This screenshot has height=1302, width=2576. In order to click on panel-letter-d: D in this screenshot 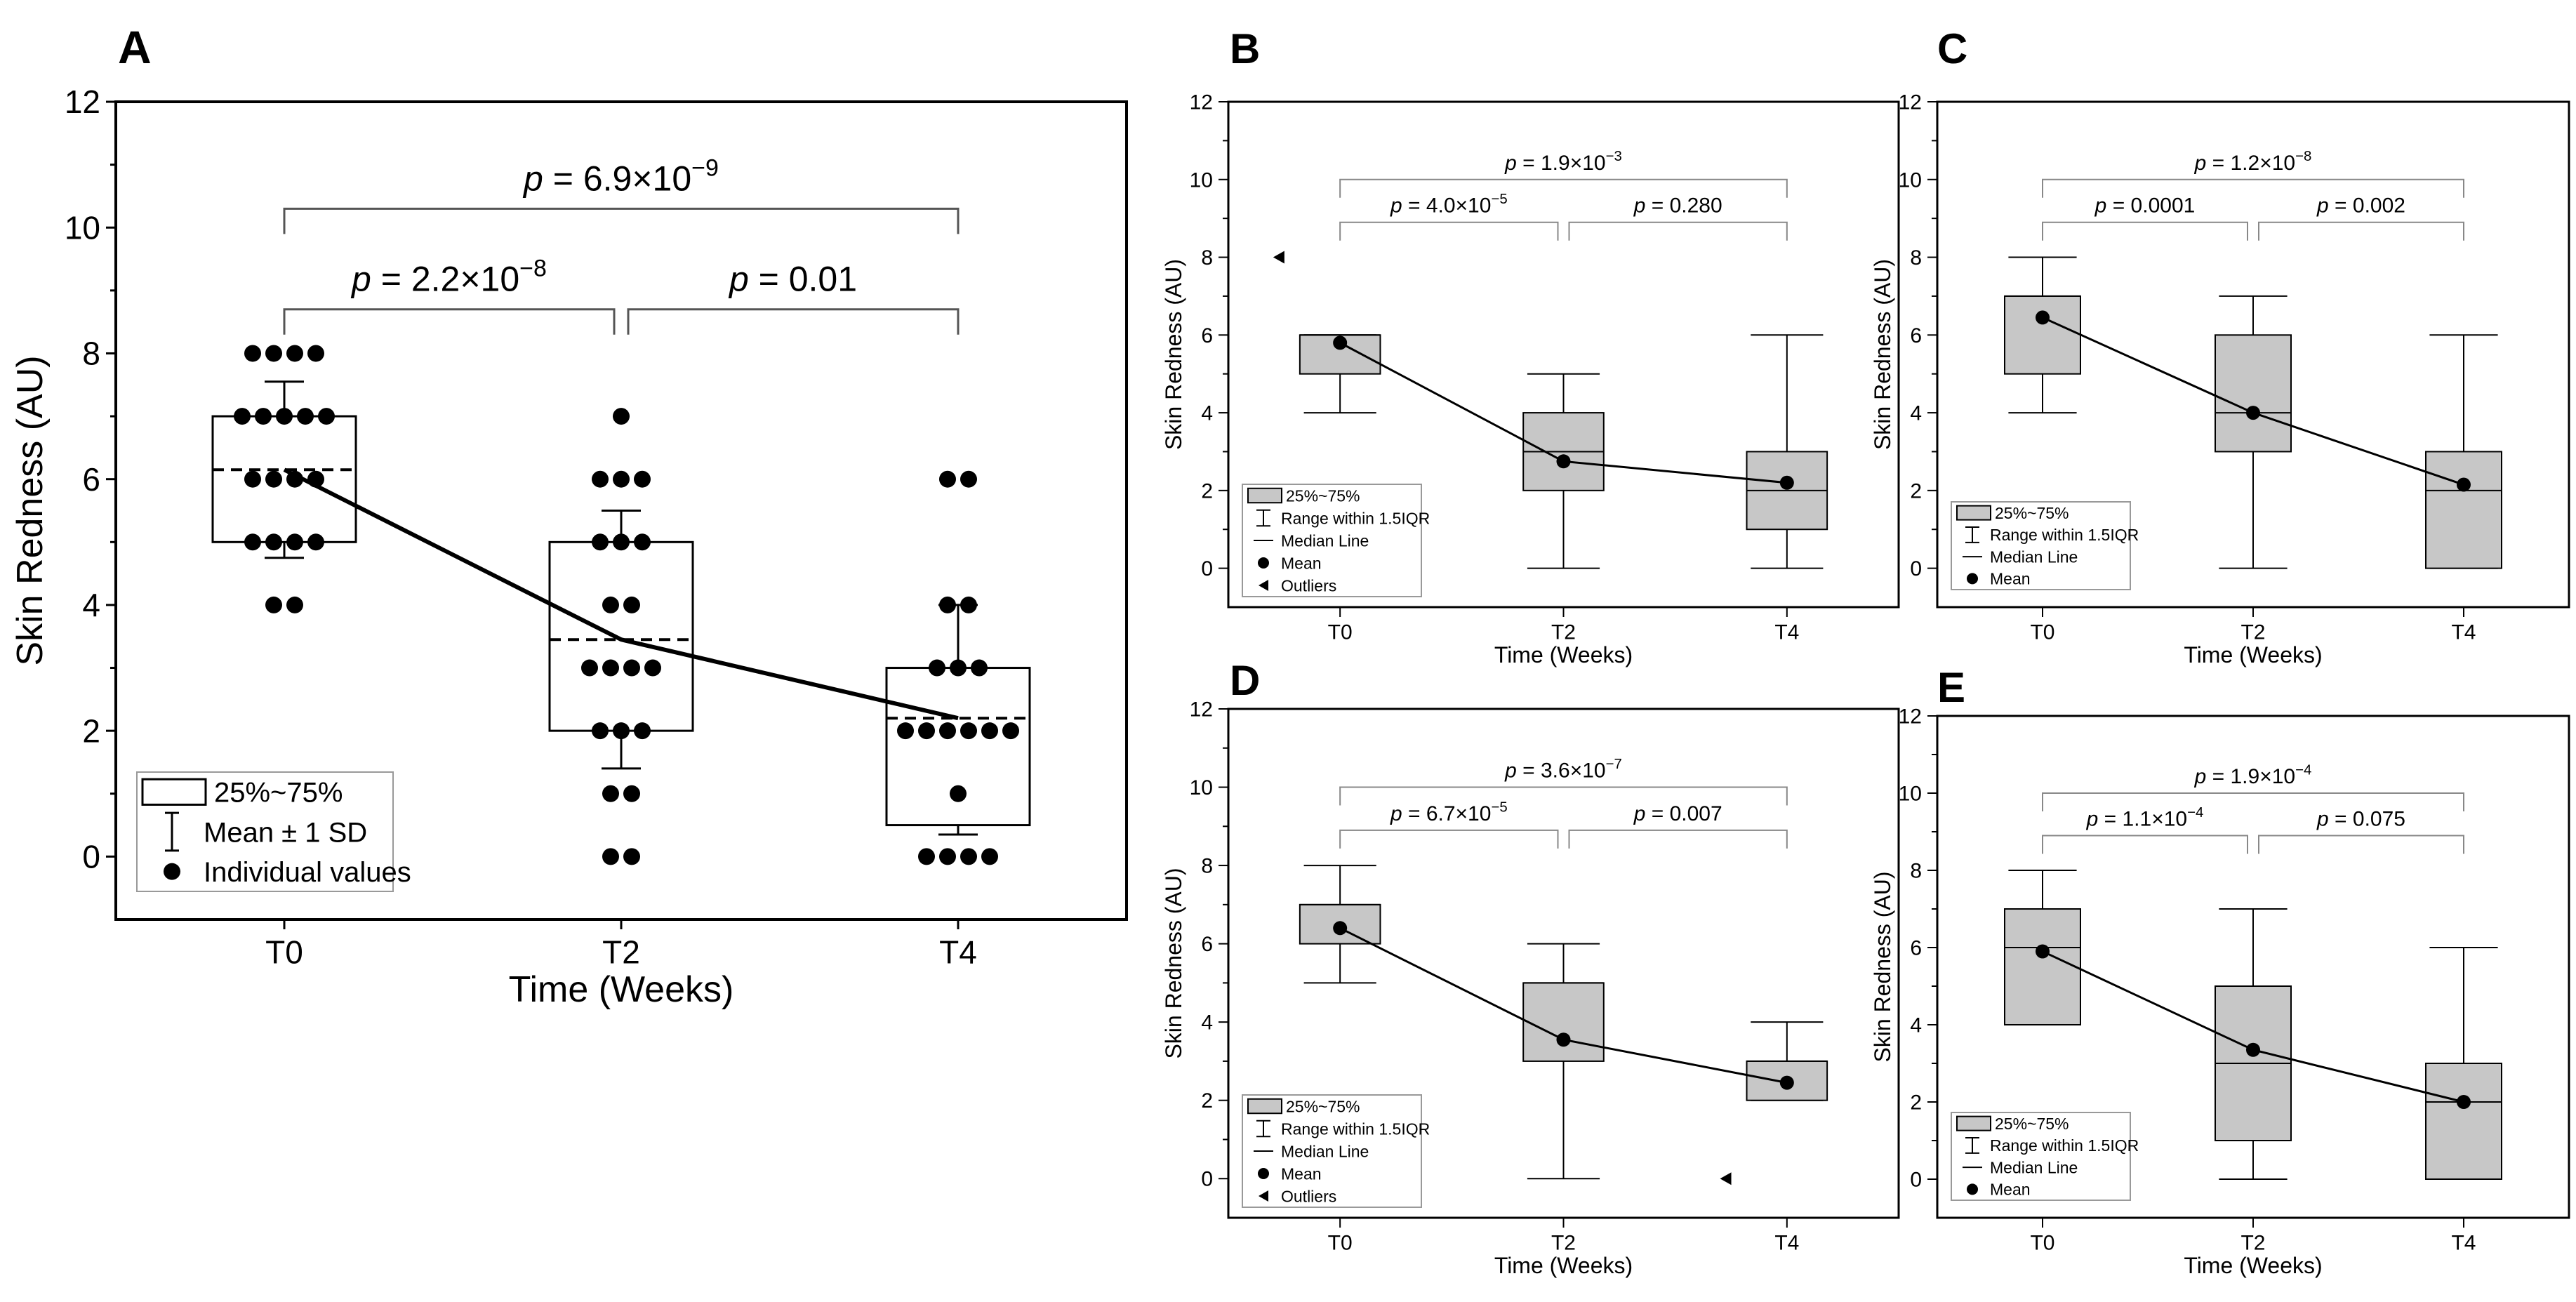, I will do `click(1245, 680)`.